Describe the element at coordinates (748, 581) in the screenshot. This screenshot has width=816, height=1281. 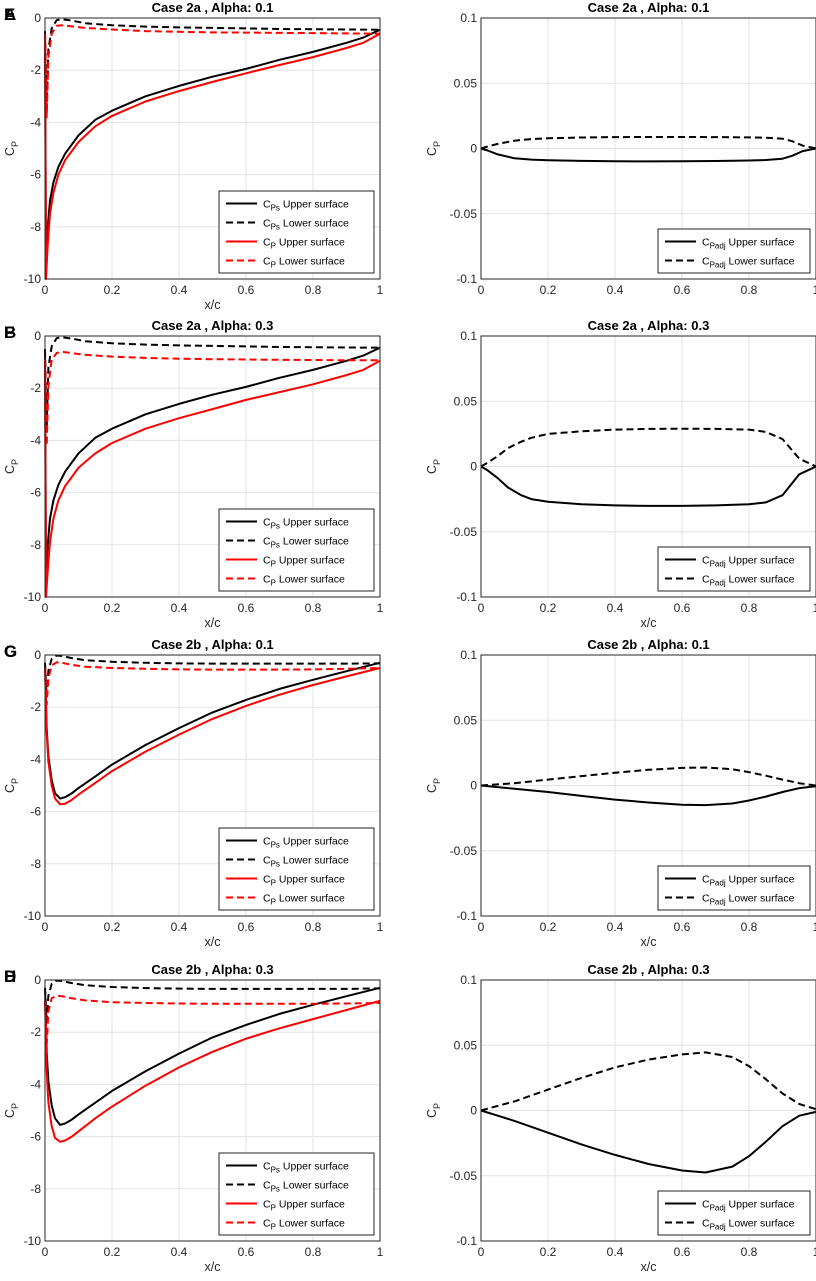
I see `legend-entry: CPadj Lower surface` at that location.